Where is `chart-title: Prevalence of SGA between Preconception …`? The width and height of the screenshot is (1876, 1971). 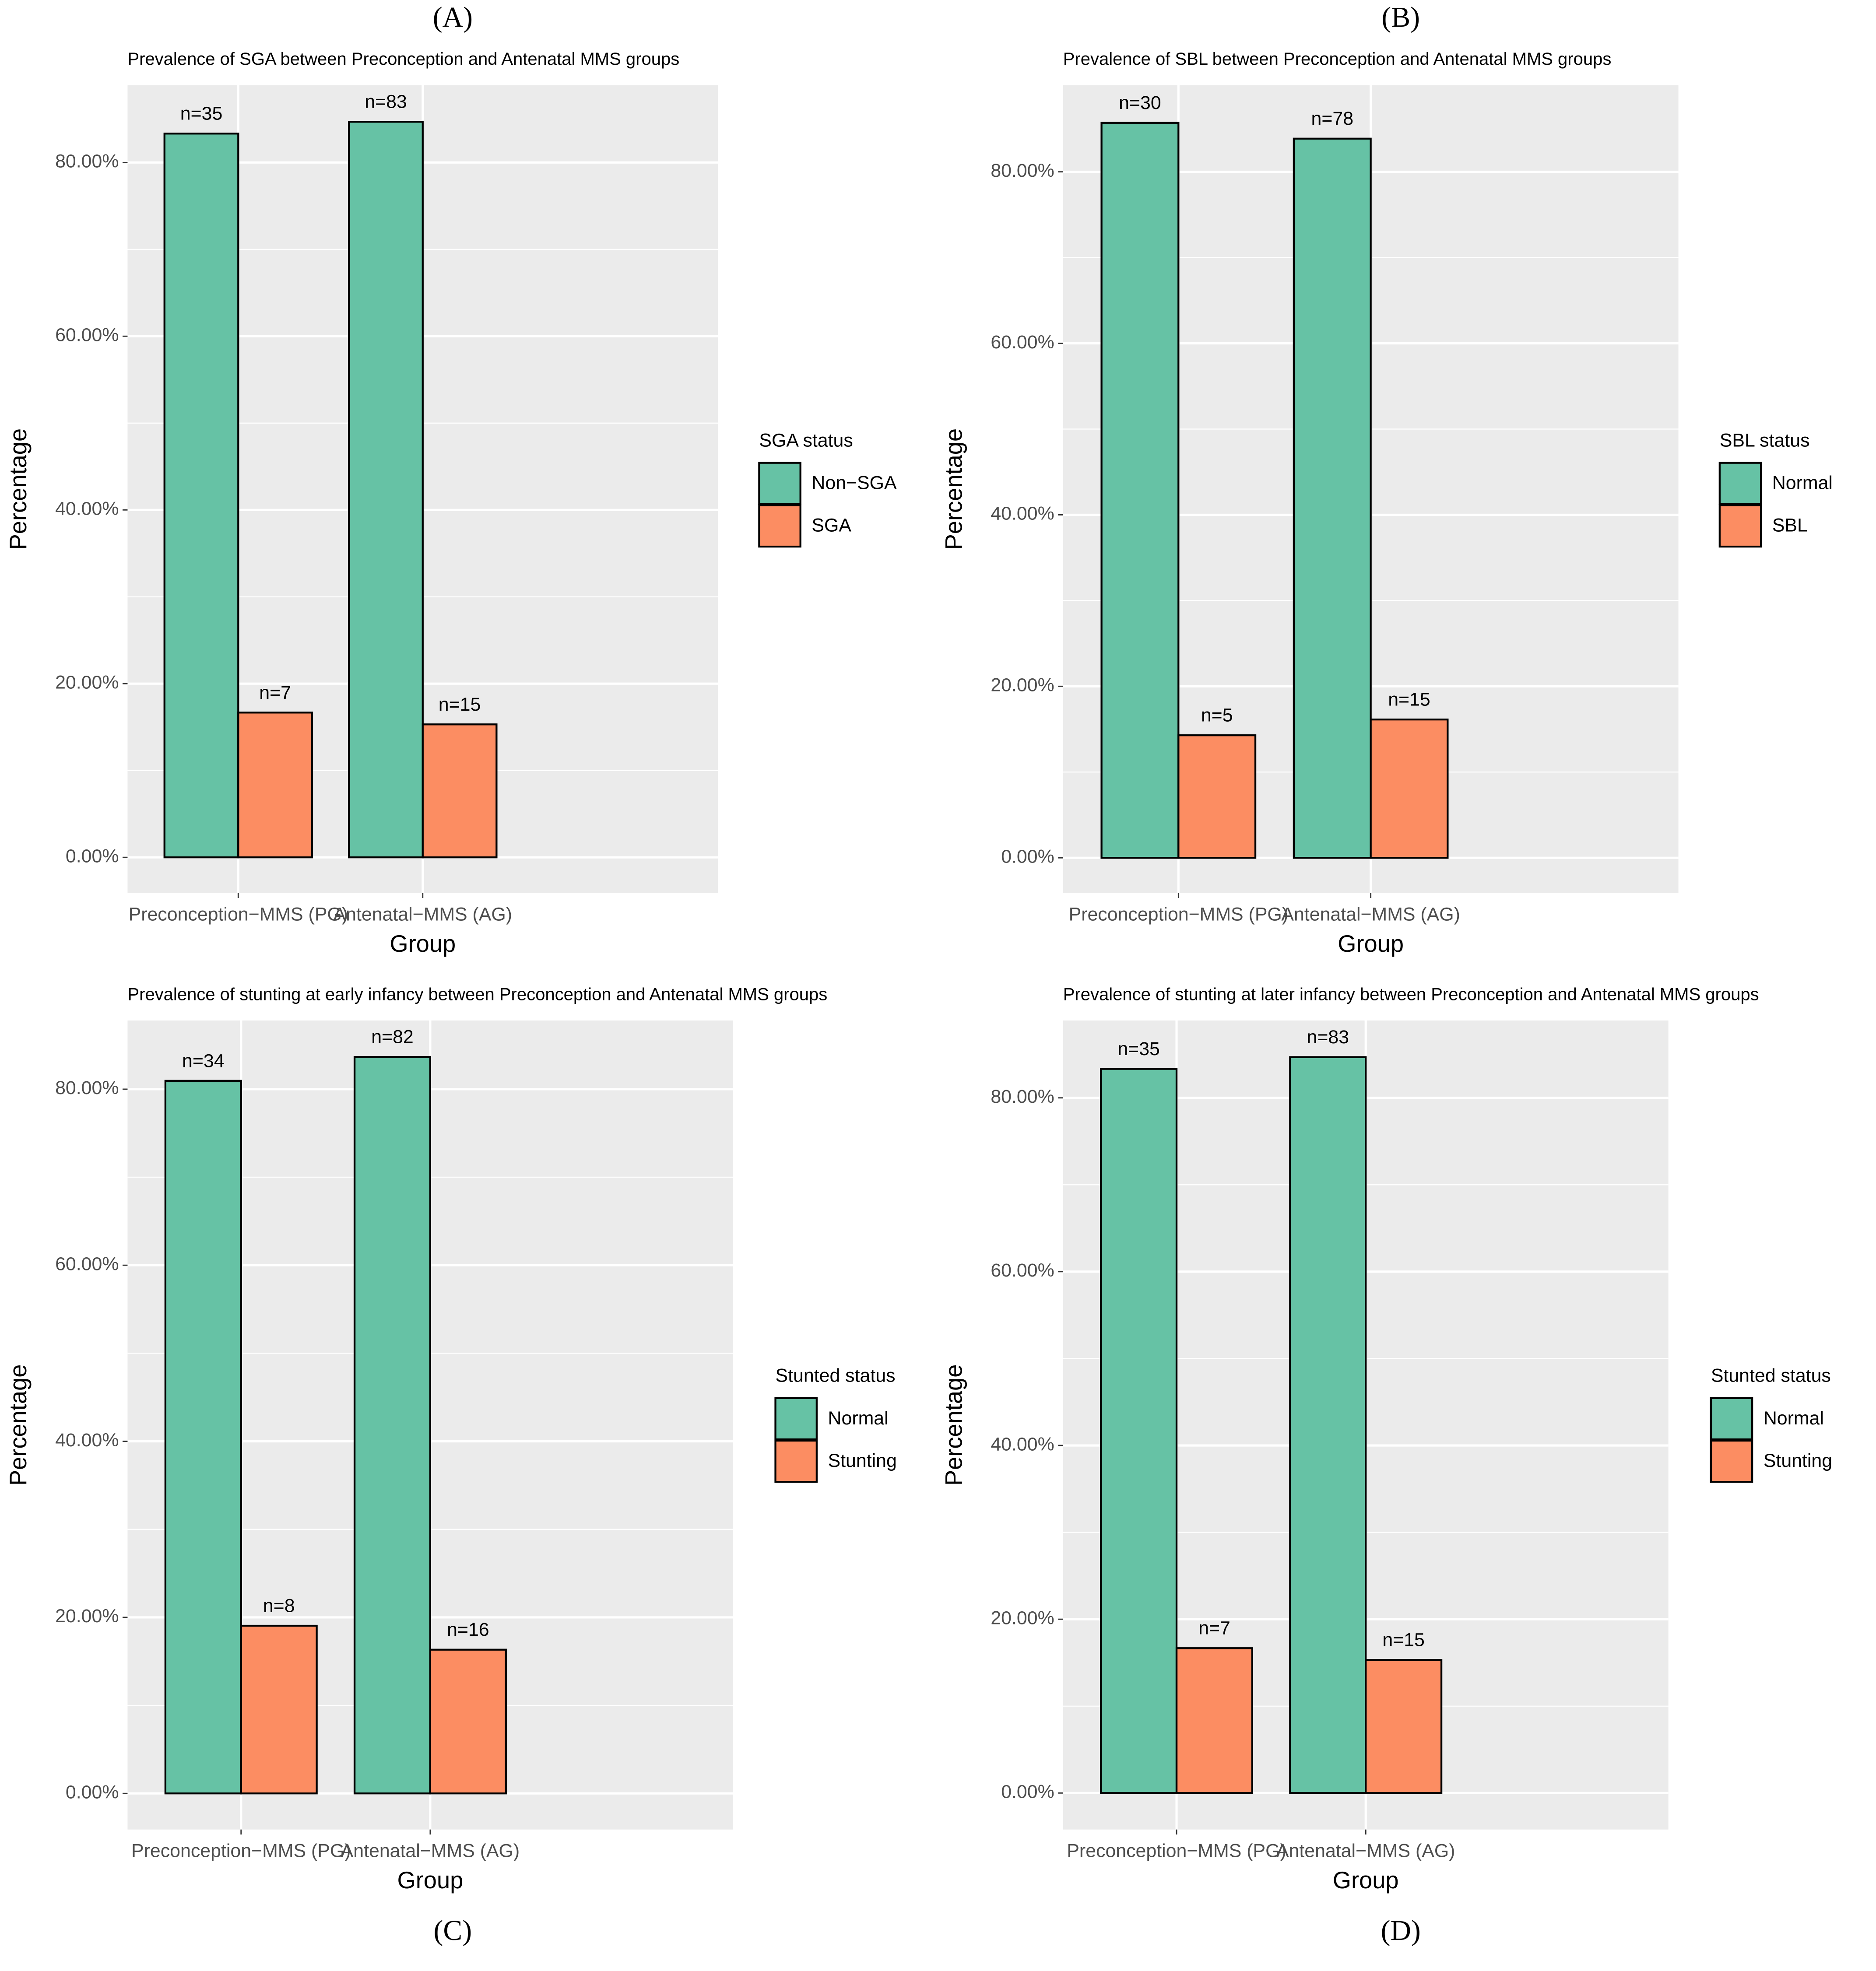
chart-title: Prevalence of SGA between Preconception … is located at coordinates (403, 59).